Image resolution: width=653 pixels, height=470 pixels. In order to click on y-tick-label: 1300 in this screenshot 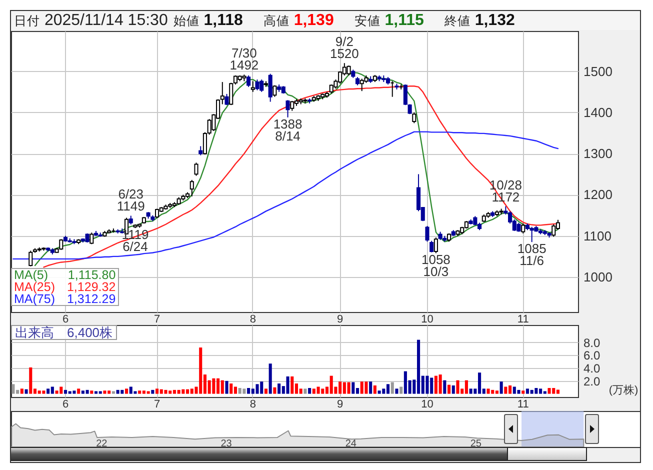, I will do `click(598, 154)`.